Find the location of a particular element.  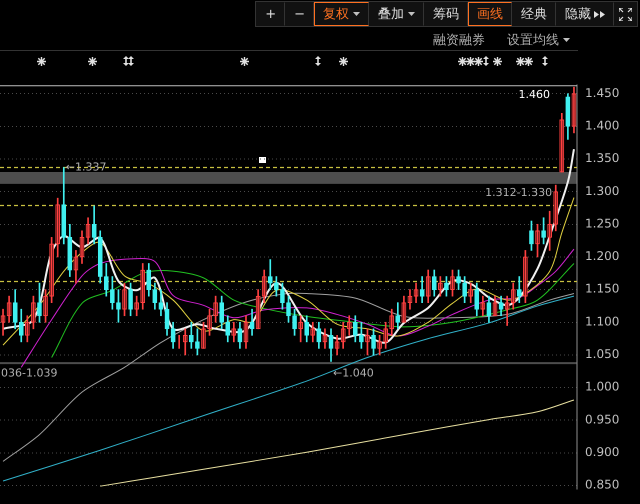

annotation: 1.460 is located at coordinates (534, 95).